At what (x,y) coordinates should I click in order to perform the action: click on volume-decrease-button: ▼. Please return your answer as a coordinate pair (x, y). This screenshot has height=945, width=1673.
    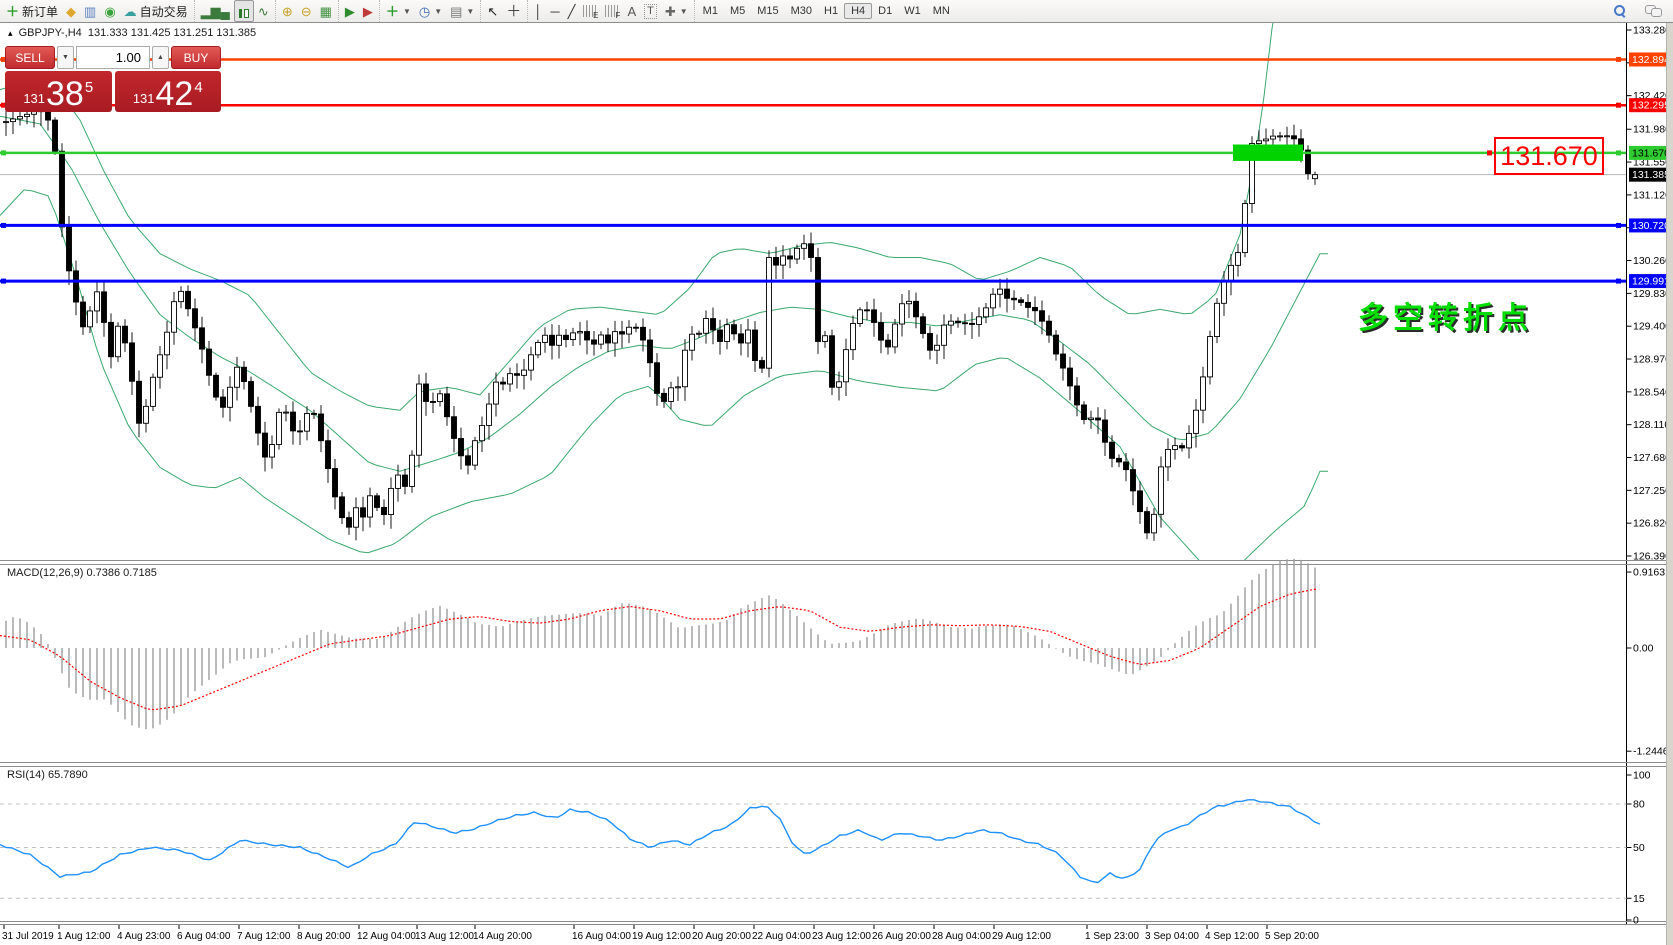
    Looking at the image, I should click on (65, 57).